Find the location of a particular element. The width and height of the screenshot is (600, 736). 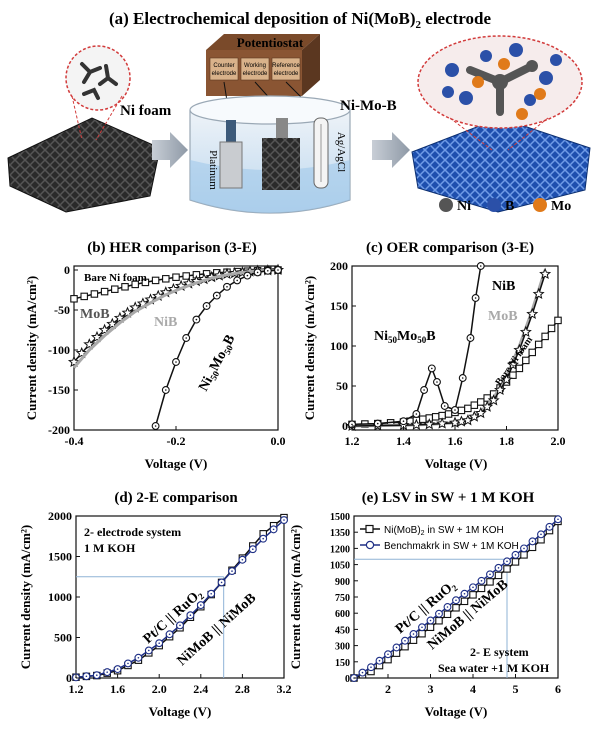

chart-b-xlabel: Voltage (V) is located at coordinates (176, 463).